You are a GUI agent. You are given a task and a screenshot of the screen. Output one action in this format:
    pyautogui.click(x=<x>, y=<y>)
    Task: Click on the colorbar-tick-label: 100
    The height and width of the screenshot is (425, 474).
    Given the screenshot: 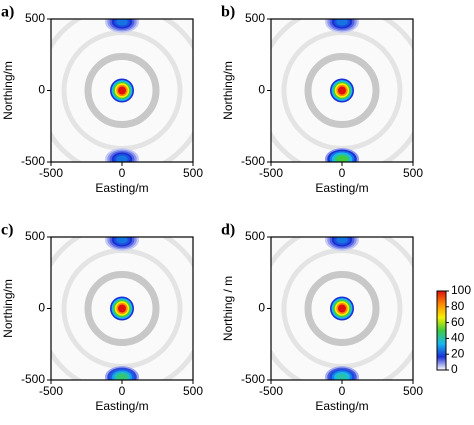 What is the action you would take?
    pyautogui.click(x=461, y=290)
    